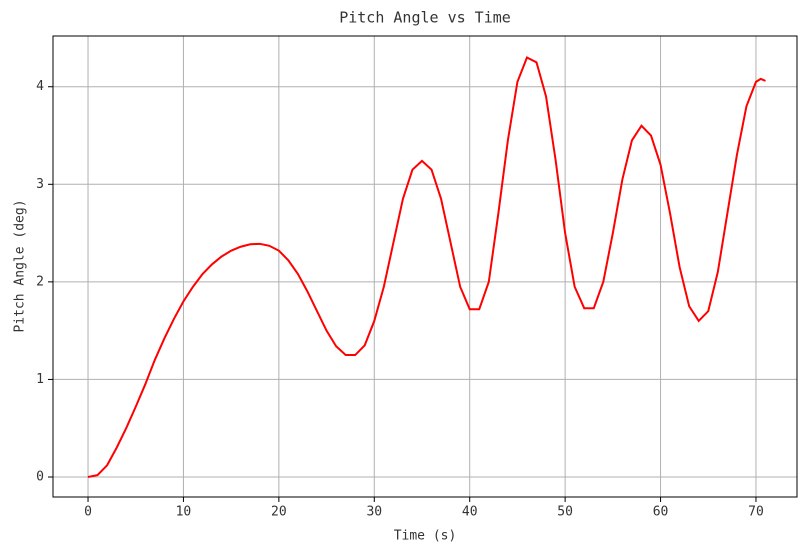 The width and height of the screenshot is (809, 555). I want to click on x-tick-label: 50, so click(565, 512).